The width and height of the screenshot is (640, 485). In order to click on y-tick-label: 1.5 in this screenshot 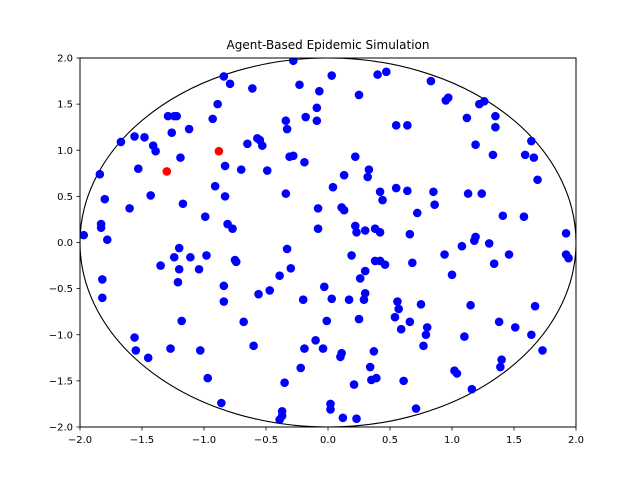, I will do `click(65, 105)`.